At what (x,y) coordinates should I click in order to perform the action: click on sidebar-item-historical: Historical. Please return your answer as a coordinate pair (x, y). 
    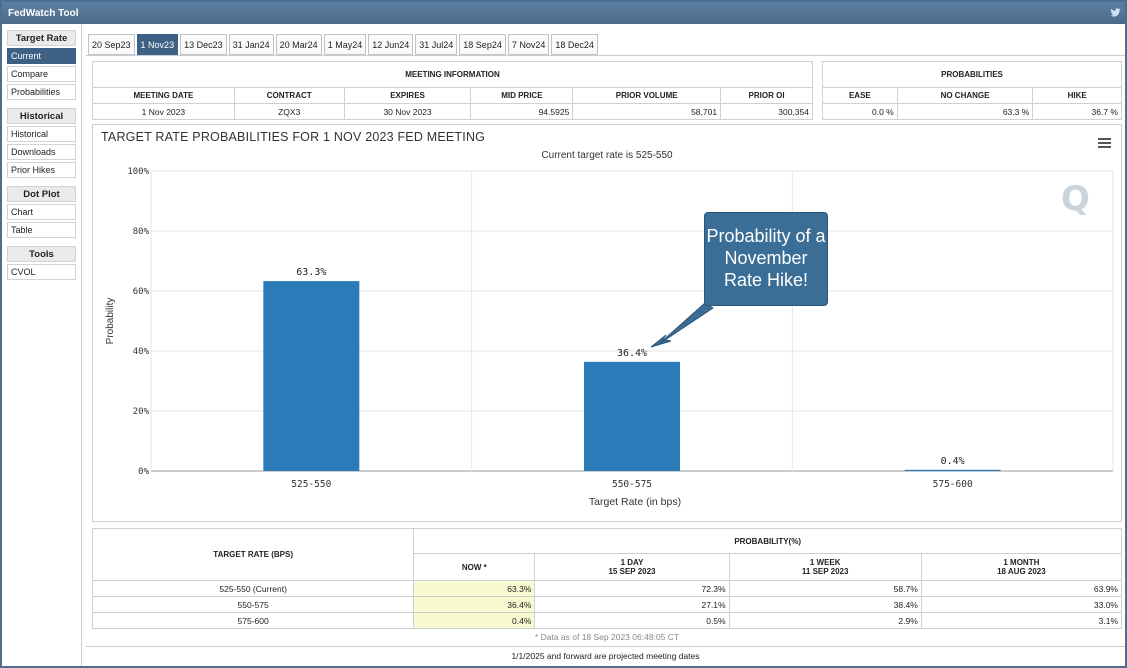
    Looking at the image, I should click on (41, 134).